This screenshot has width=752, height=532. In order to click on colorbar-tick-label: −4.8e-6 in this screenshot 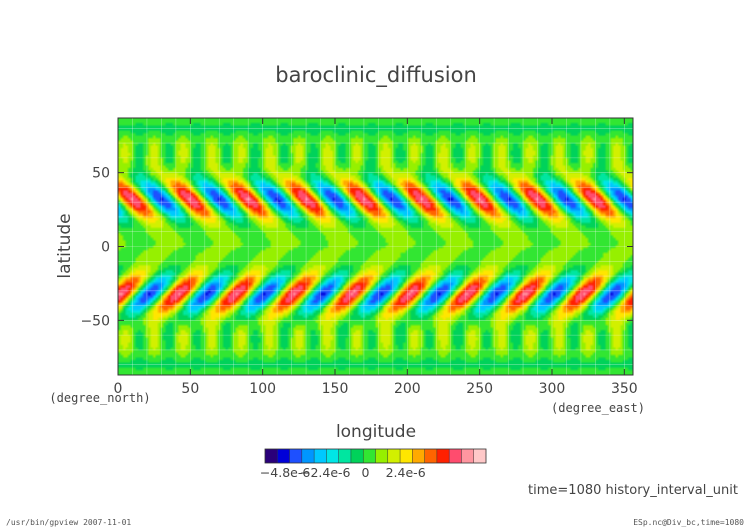, I will do `click(285, 472)`.